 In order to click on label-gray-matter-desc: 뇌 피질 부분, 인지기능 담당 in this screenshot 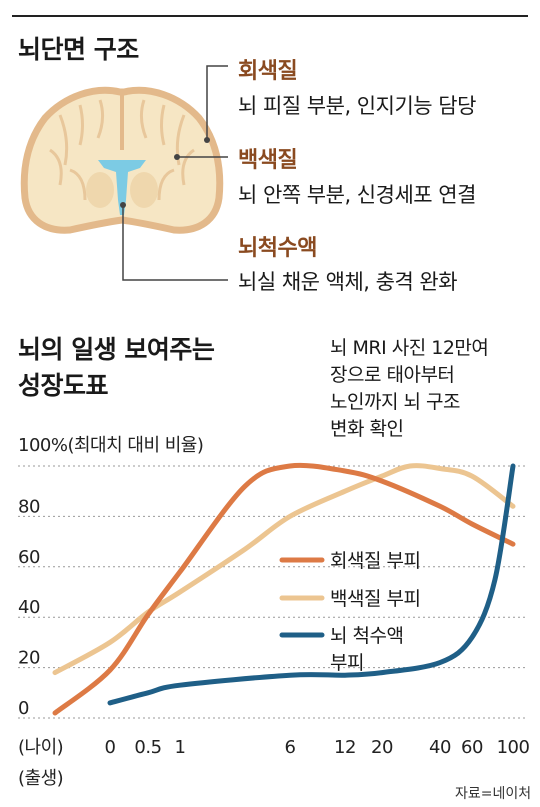, I will do `click(357, 106)`.